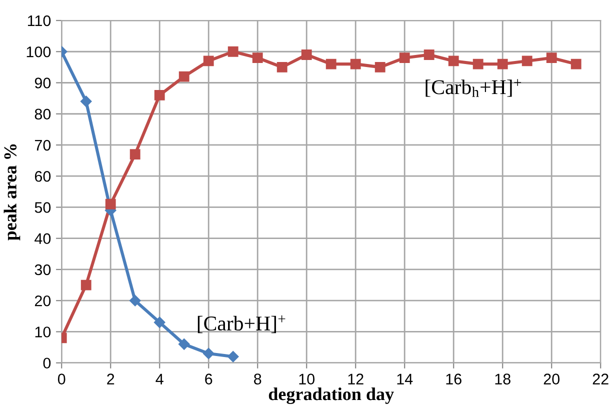  What do you see at coordinates (42, 207) in the screenshot?
I see `y-tick-label: 50` at bounding box center [42, 207].